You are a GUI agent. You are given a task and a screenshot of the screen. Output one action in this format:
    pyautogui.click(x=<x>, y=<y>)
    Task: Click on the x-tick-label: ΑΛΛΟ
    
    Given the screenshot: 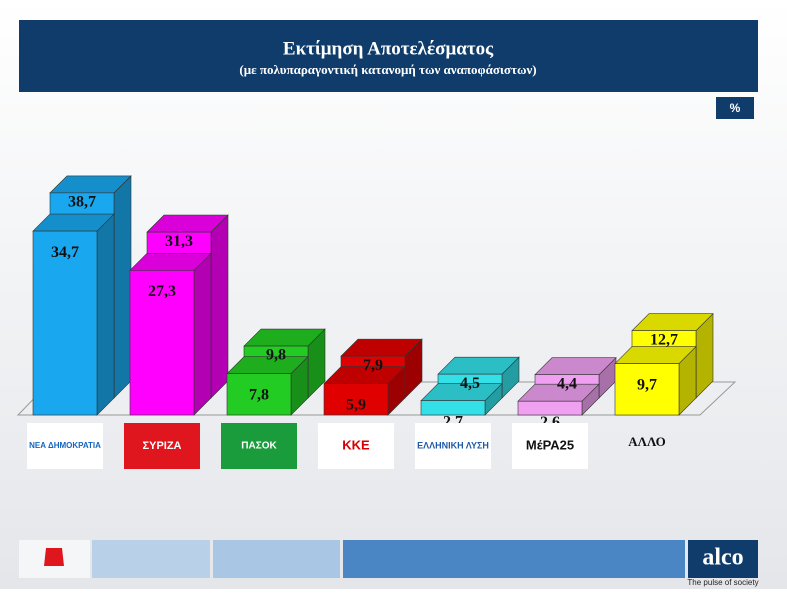 What is the action you would take?
    pyautogui.click(x=646, y=441)
    